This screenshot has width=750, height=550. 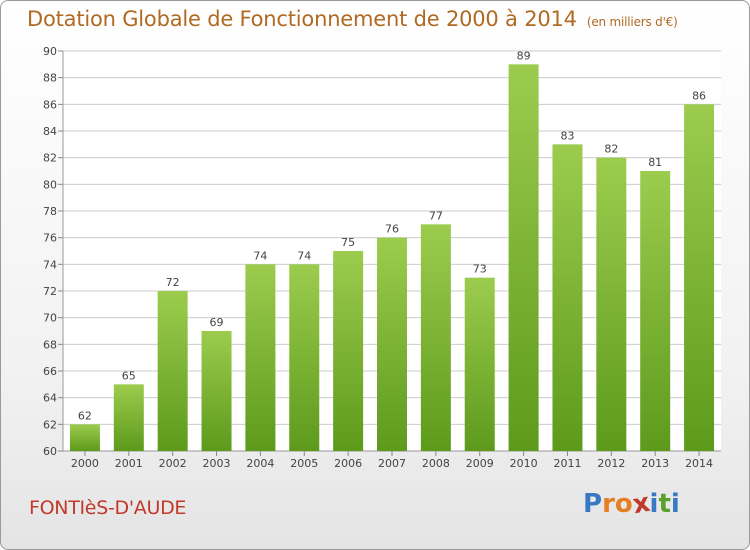 What do you see at coordinates (524, 463) in the screenshot?
I see `x-tick-label: 2010` at bounding box center [524, 463].